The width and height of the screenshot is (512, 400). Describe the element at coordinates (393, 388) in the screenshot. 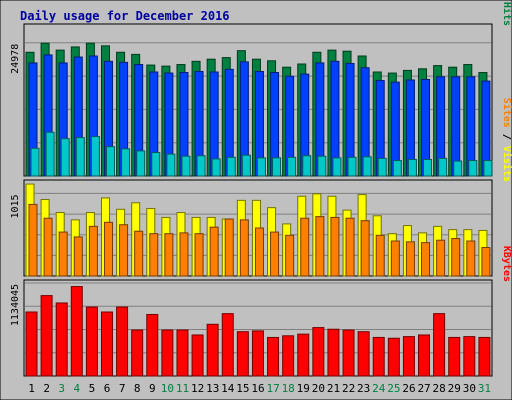

I see `x-tick-label: 25` at that location.